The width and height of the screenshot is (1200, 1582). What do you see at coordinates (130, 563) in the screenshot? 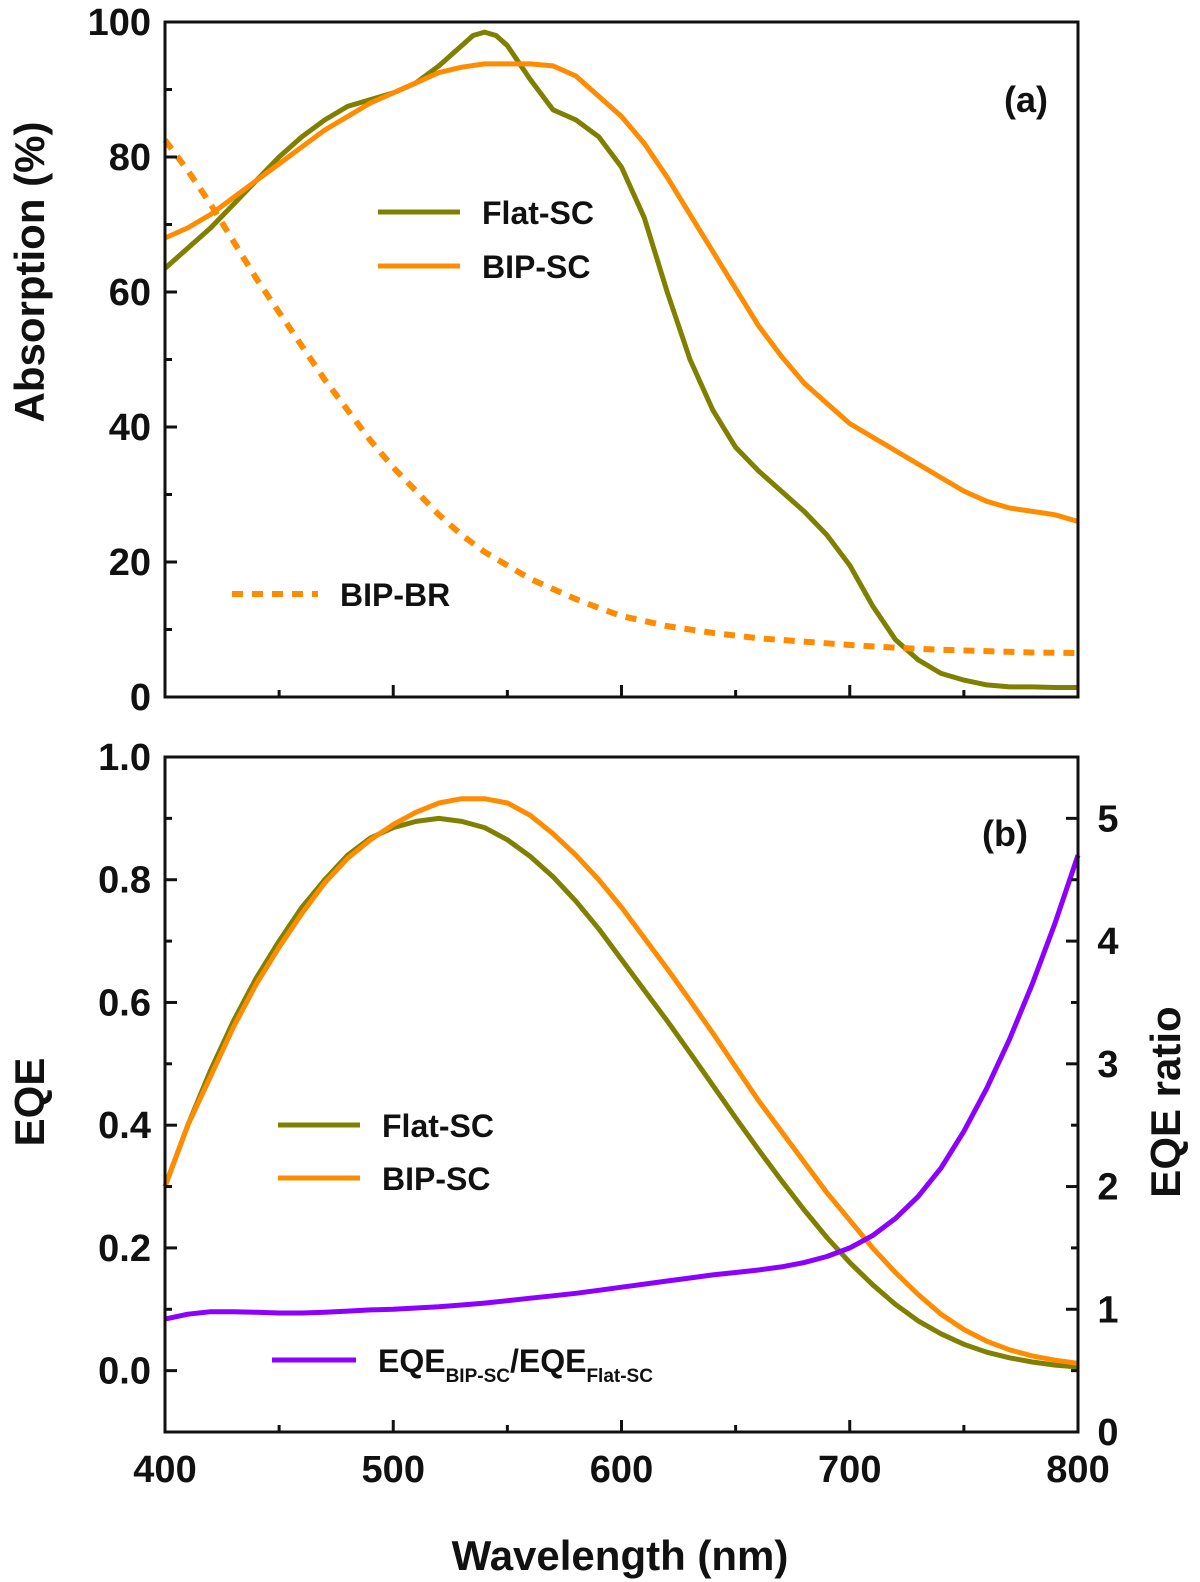
I see `panel-a-y-tick-label: 20` at bounding box center [130, 563].